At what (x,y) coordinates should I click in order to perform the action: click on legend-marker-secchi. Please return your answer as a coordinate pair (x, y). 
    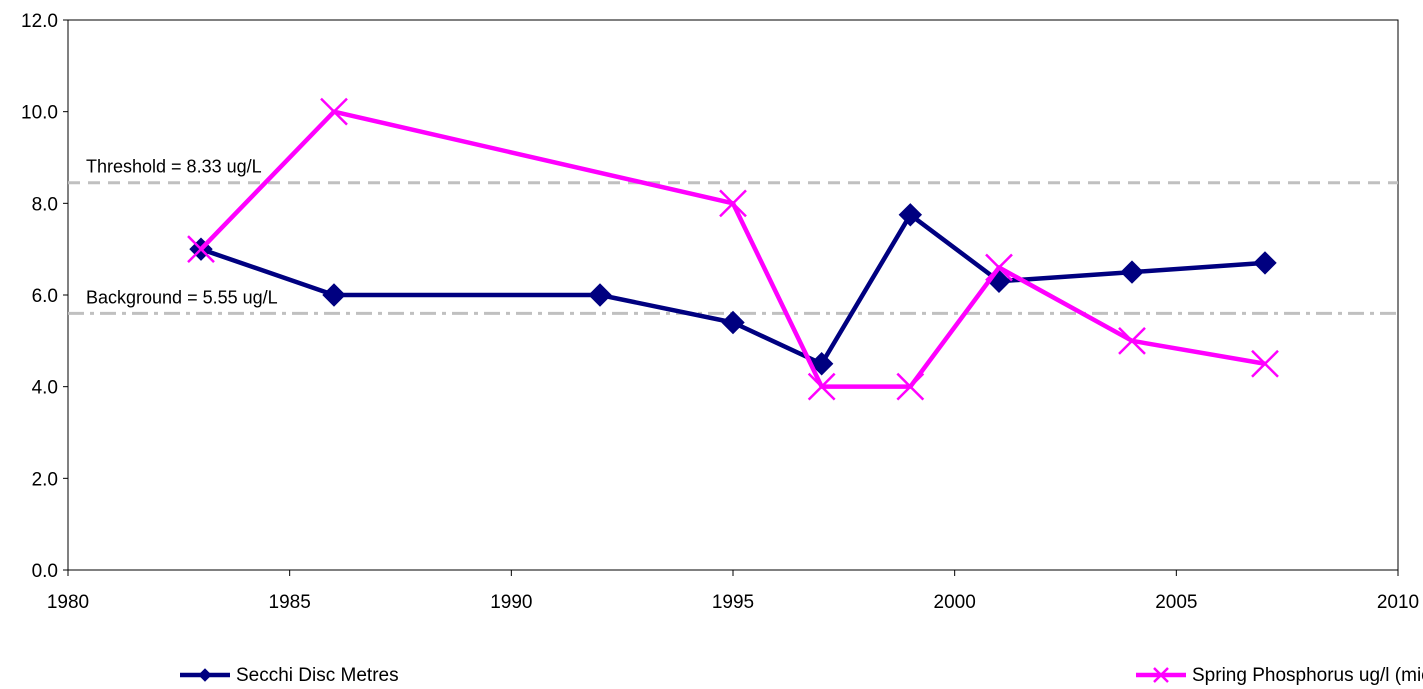
    Looking at the image, I should click on (205, 675).